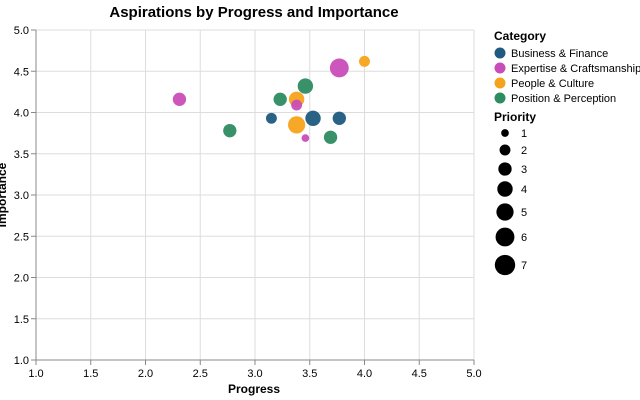  What do you see at coordinates (21, 196) in the screenshot?
I see `y-tick-label: 3.0` at bounding box center [21, 196].